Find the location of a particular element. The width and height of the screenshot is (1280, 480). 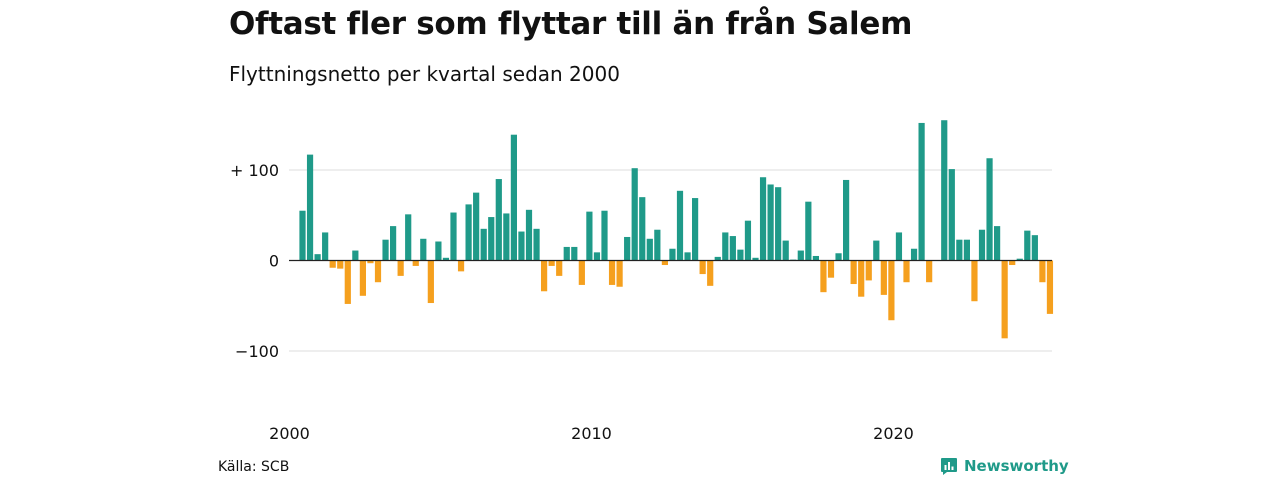

bar-2012Q2 is located at coordinates (672, 254).